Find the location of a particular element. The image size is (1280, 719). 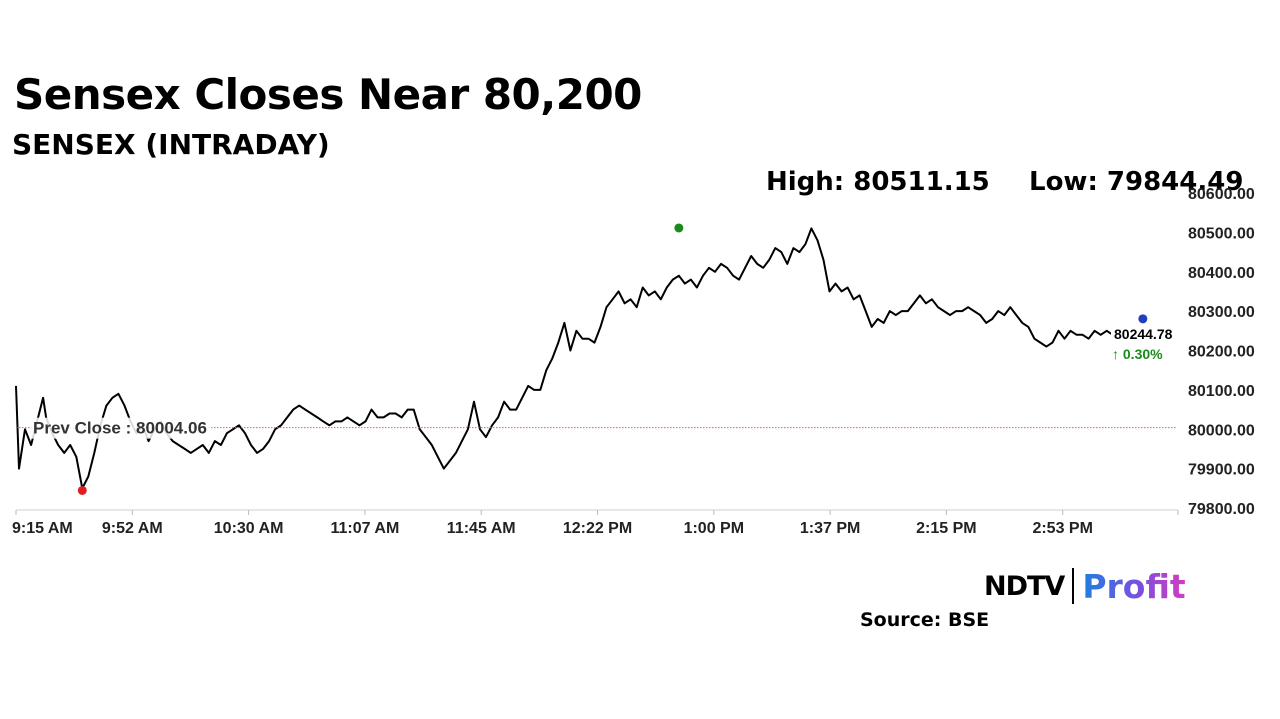

chart-title: Sensex Closes Near 80,200 is located at coordinates (328, 94).